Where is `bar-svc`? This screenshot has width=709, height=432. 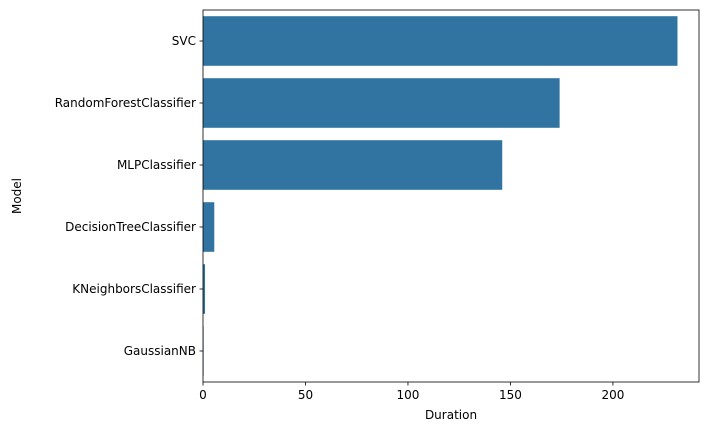 bar-svc is located at coordinates (440, 41).